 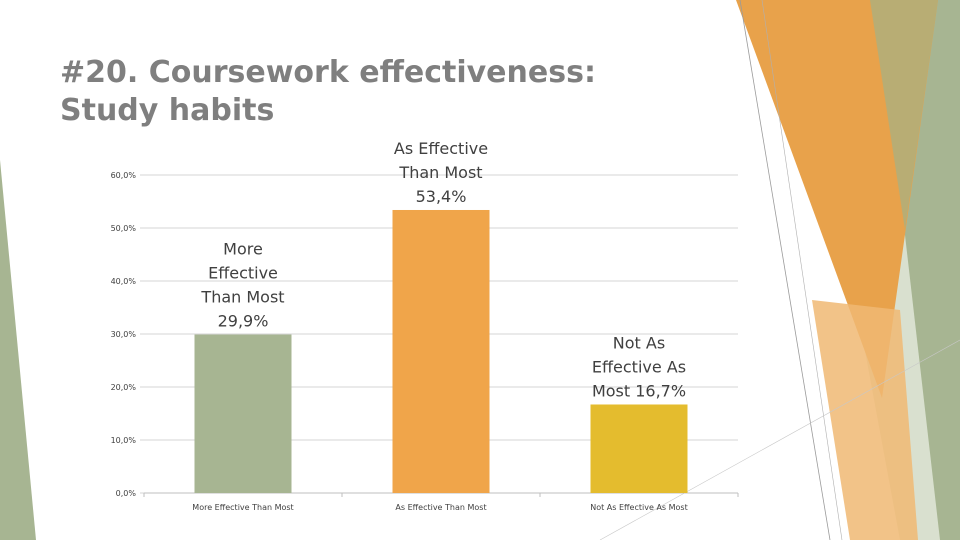 What do you see at coordinates (242, 285) in the screenshot?
I see `data-label: More Effective Than Most 29,9%` at bounding box center [242, 285].